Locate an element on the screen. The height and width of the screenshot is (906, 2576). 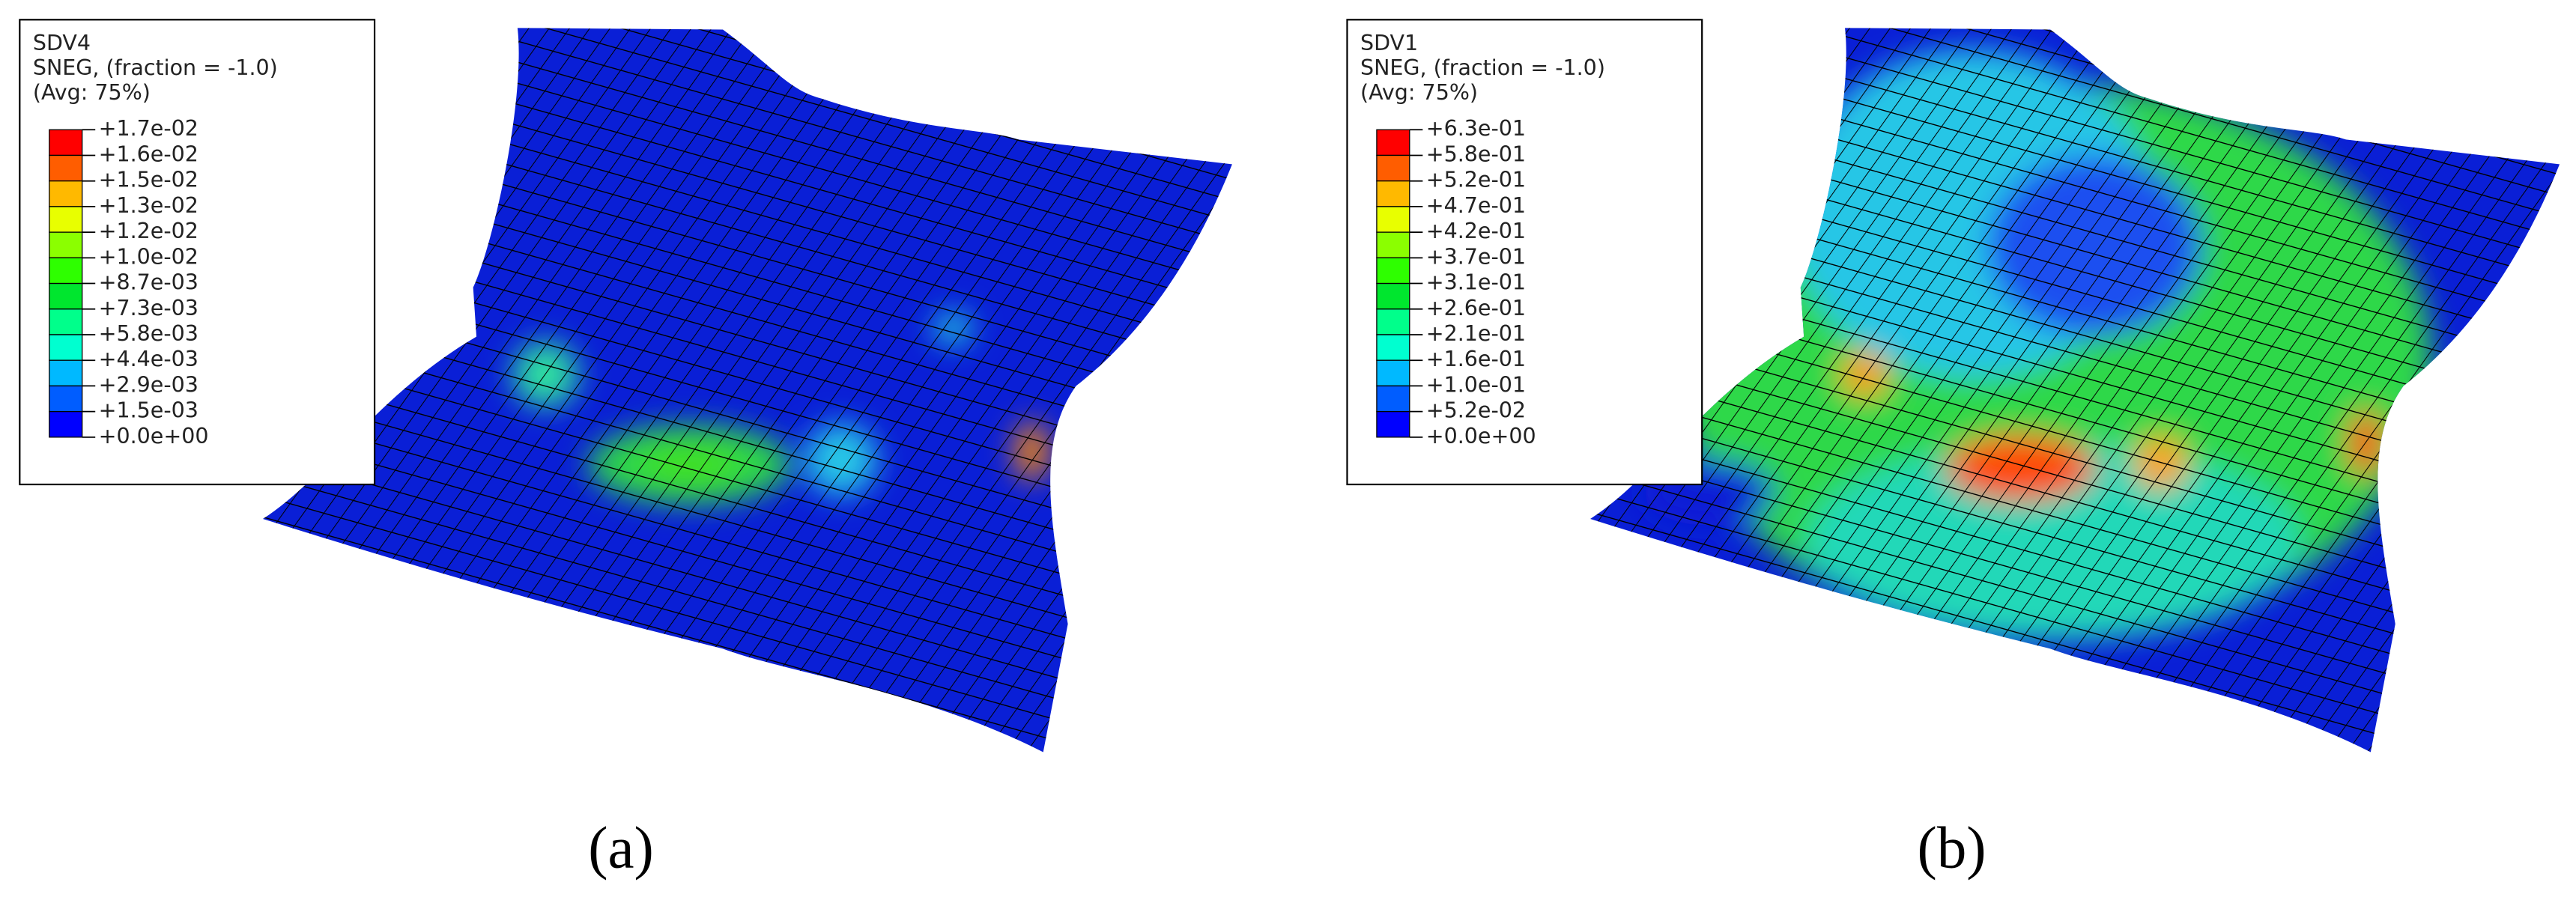
legend-level: +1.5e-03 is located at coordinates (148, 410).